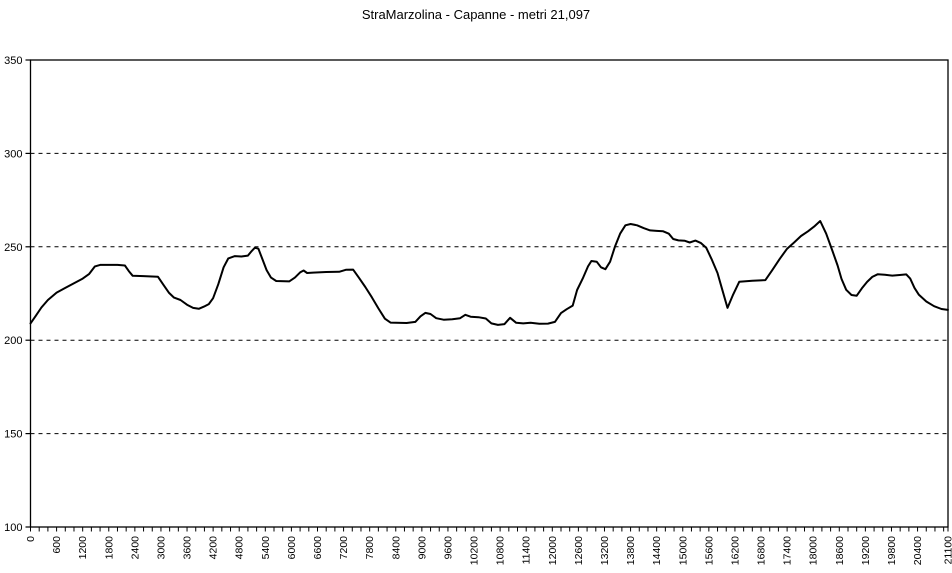 The height and width of the screenshot is (573, 952). I want to click on x-tick-label-19800: 19800, so click(892, 550).